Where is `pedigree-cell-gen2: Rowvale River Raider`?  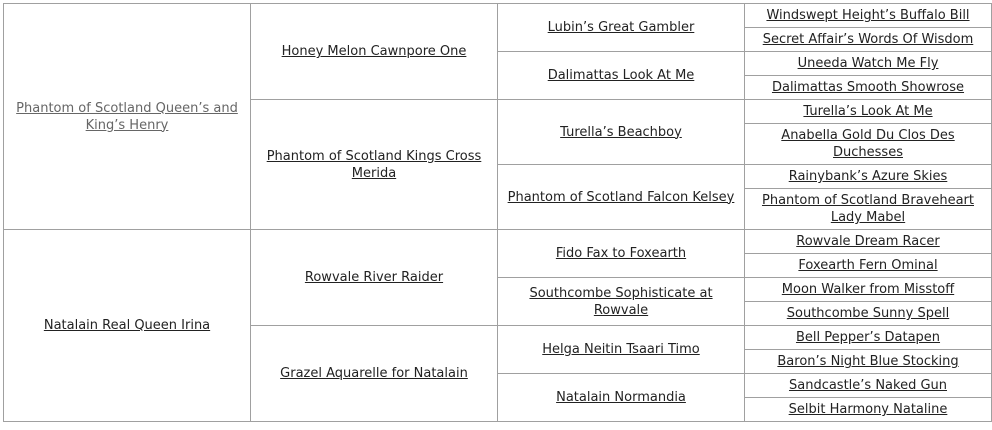
pedigree-cell-gen2: Rowvale River Raider is located at coordinates (374, 277).